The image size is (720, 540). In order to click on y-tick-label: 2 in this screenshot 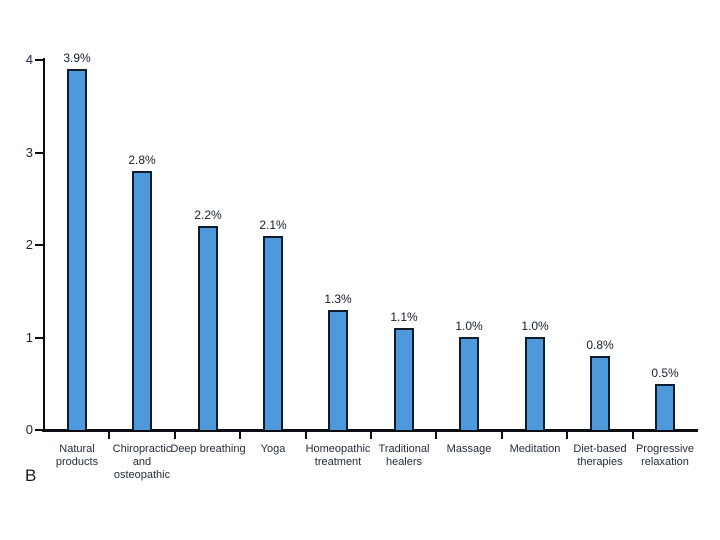, I will do `click(29, 244)`.